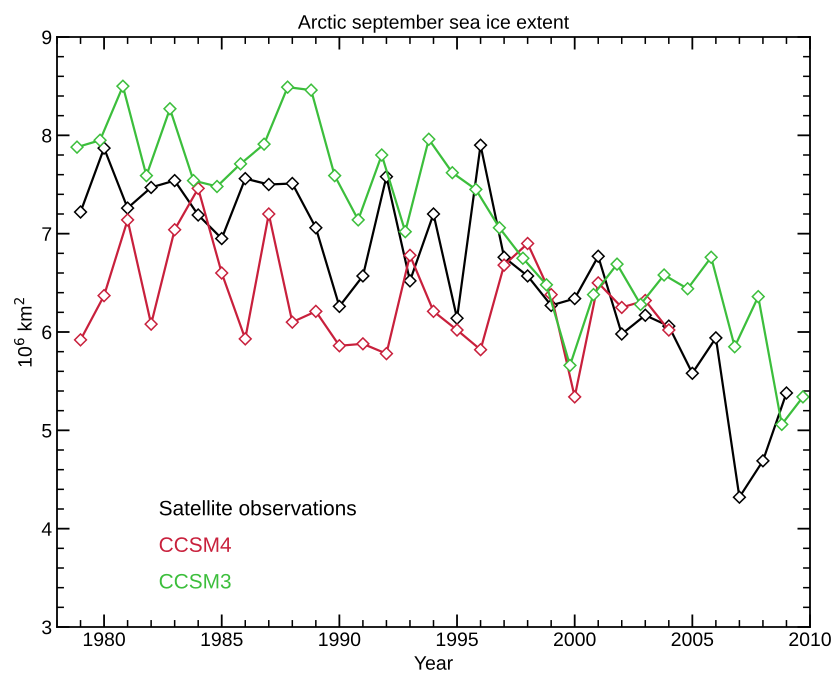 This screenshot has height=689, width=840. I want to click on x-tick-label: 1990, so click(339, 639).